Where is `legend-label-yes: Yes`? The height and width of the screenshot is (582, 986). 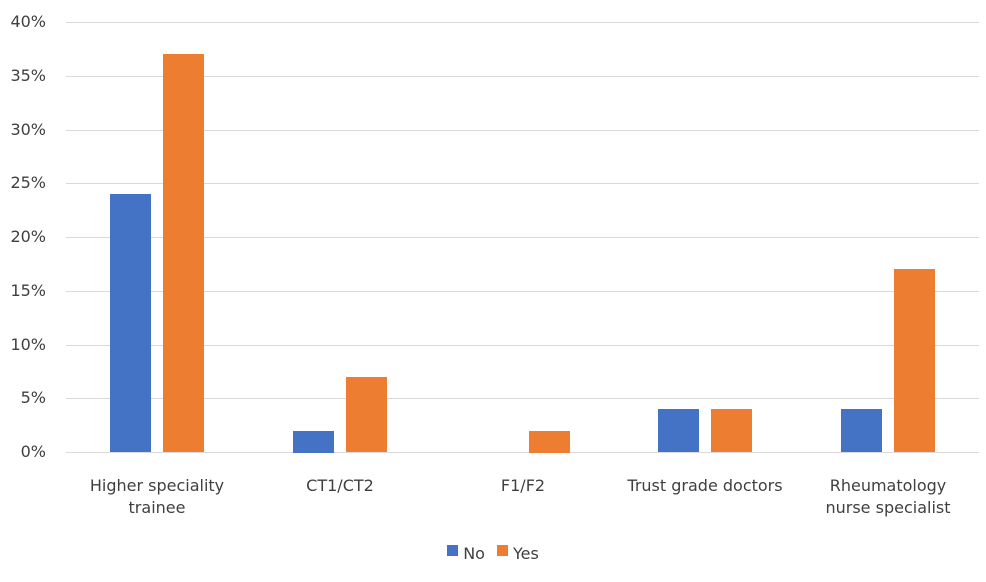
legend-label-yes: Yes is located at coordinates (525, 553).